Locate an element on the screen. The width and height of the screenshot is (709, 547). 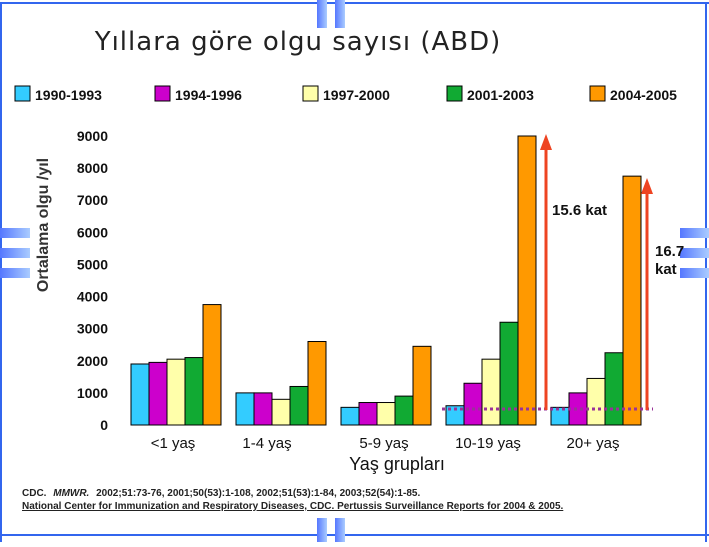
y-tick-6000: 6000 is located at coordinates (92, 232).